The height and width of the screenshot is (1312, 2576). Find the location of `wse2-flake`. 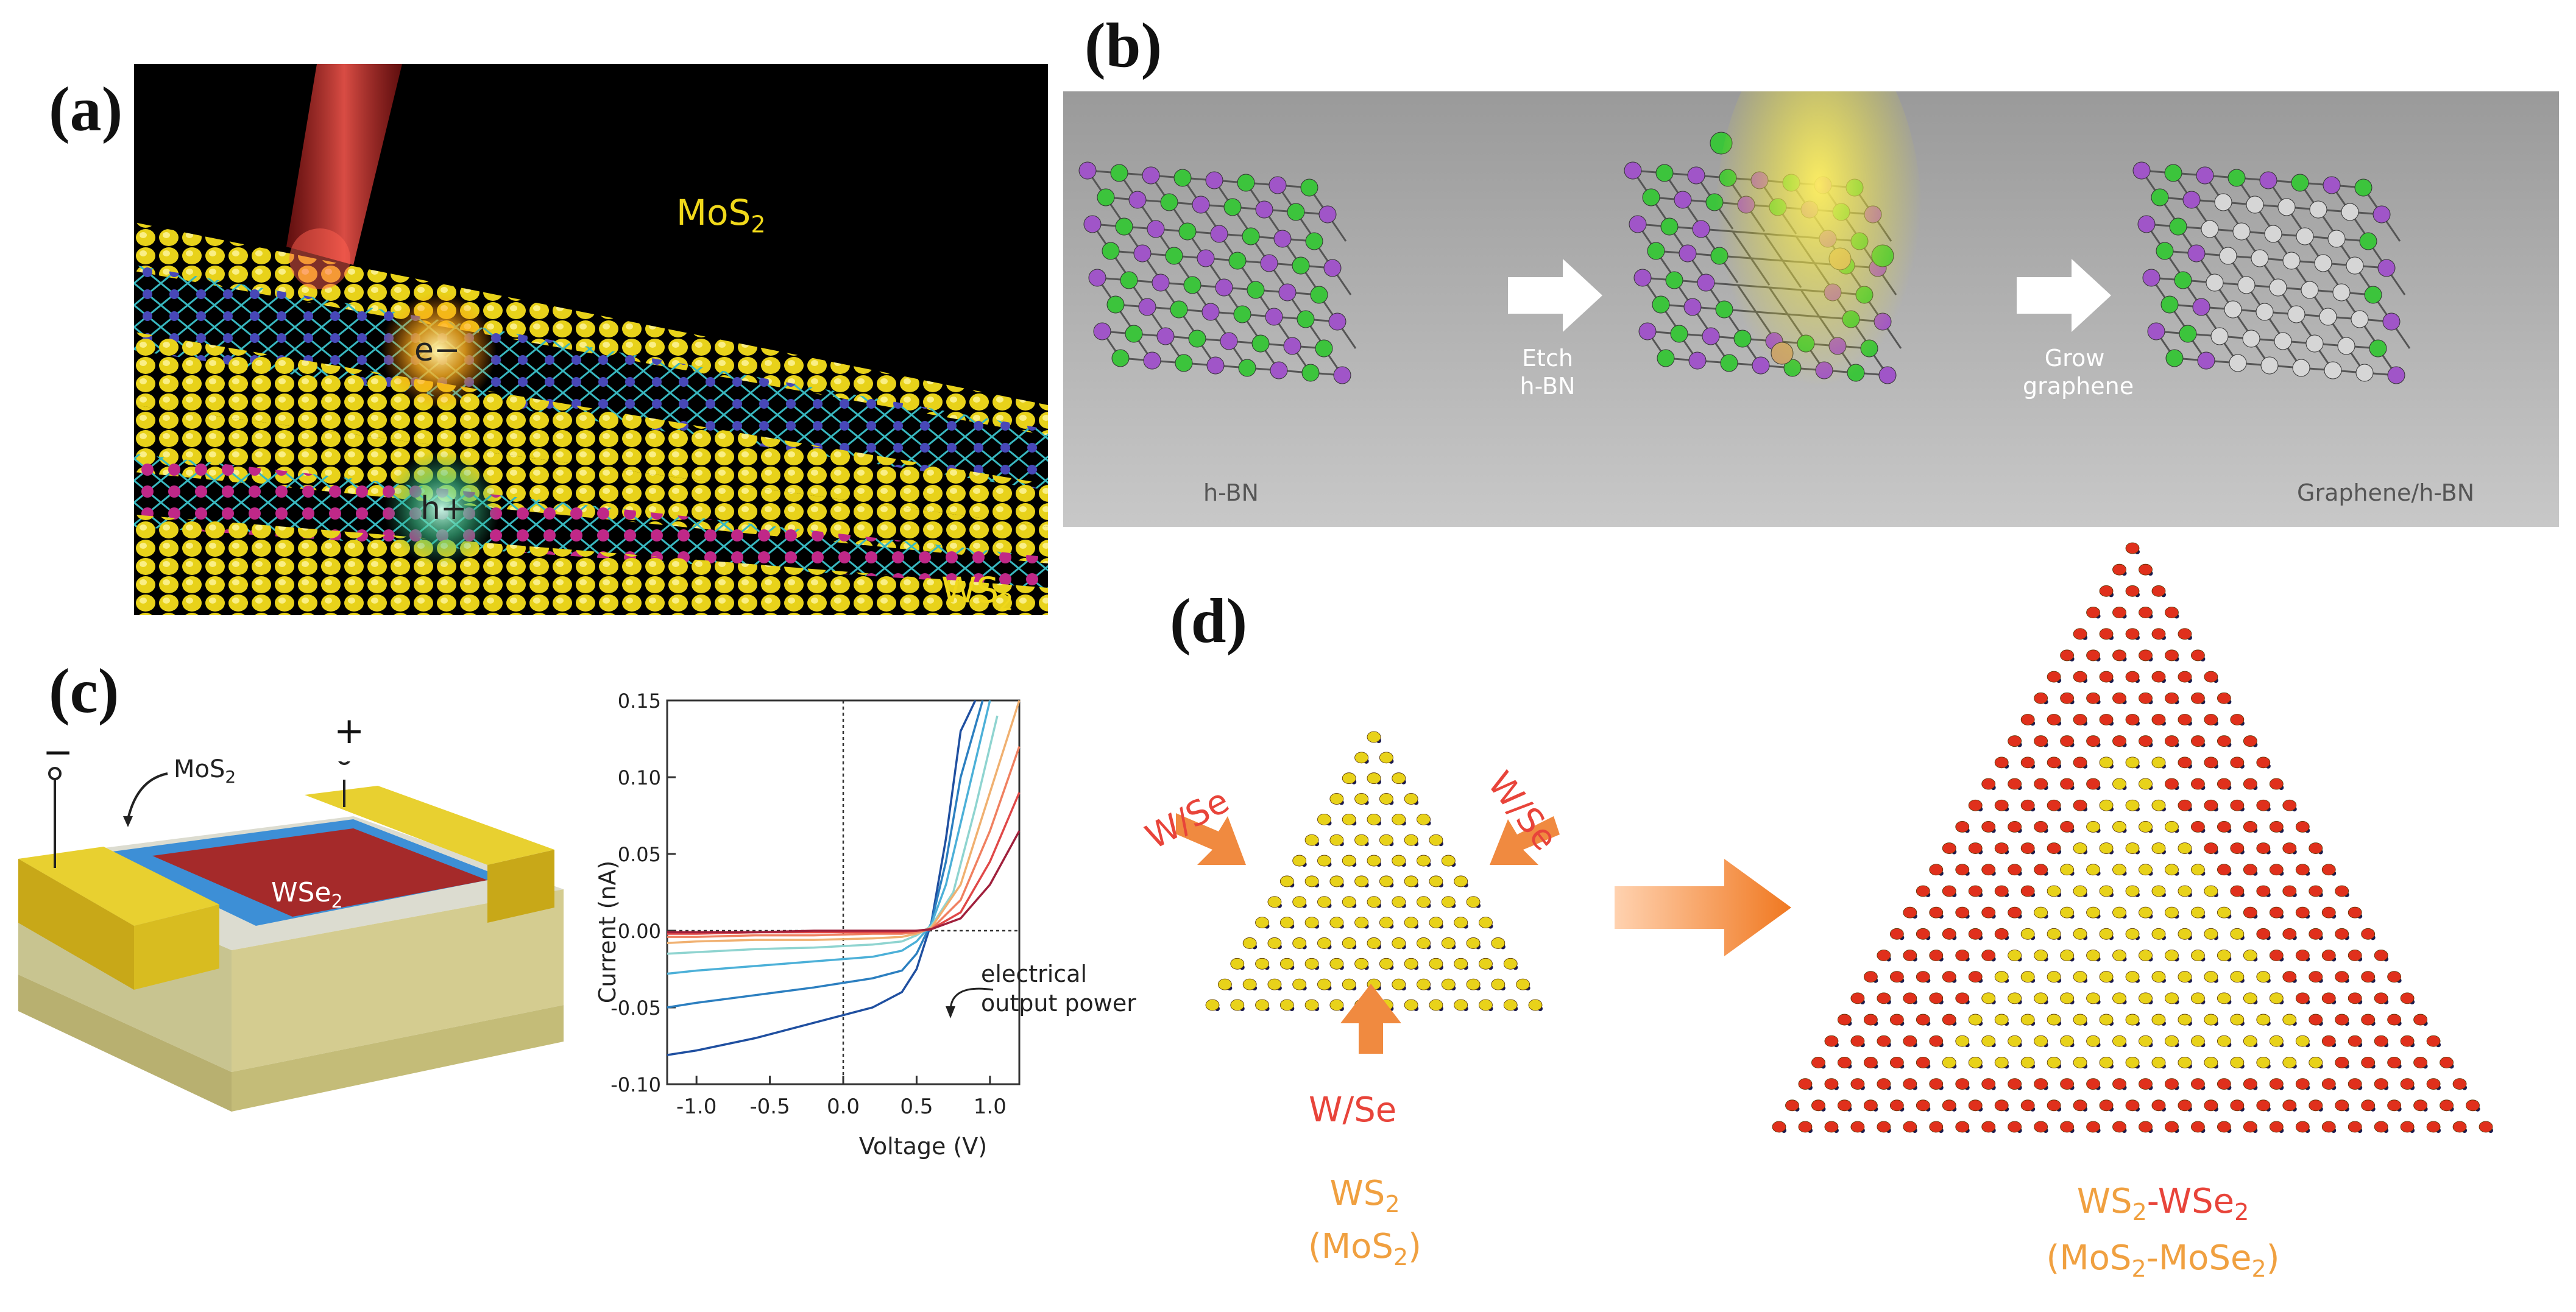

wse2-flake is located at coordinates (319, 872).